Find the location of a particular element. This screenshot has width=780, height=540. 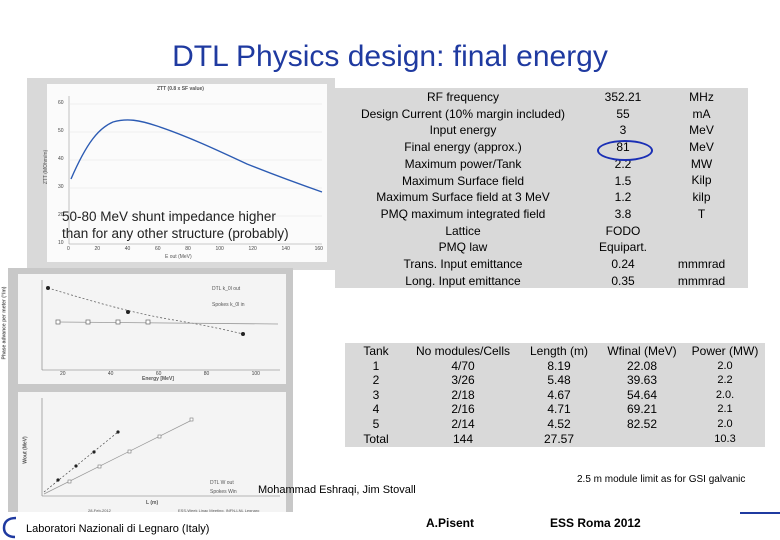

wout-footer-date: 28-Feb-2012 is located at coordinates (99, 510).